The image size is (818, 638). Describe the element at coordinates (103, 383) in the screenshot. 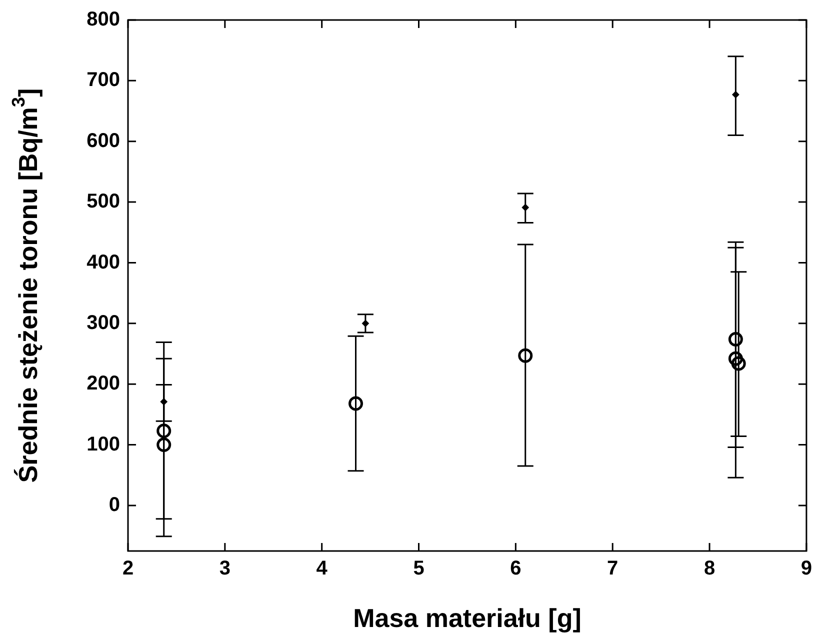

I see `y-tick-label: 200` at that location.